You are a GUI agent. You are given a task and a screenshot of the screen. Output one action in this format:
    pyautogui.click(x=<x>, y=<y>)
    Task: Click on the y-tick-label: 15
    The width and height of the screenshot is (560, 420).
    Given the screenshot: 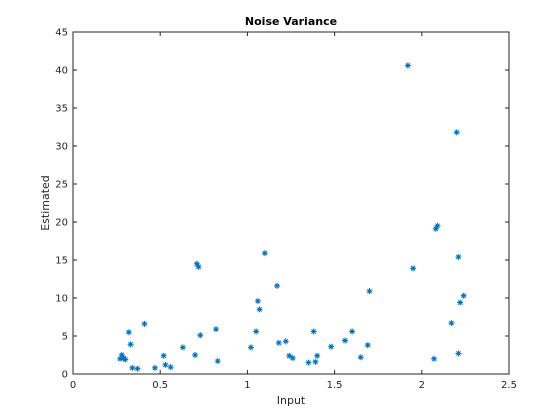 What is the action you would take?
    pyautogui.click(x=61, y=261)
    